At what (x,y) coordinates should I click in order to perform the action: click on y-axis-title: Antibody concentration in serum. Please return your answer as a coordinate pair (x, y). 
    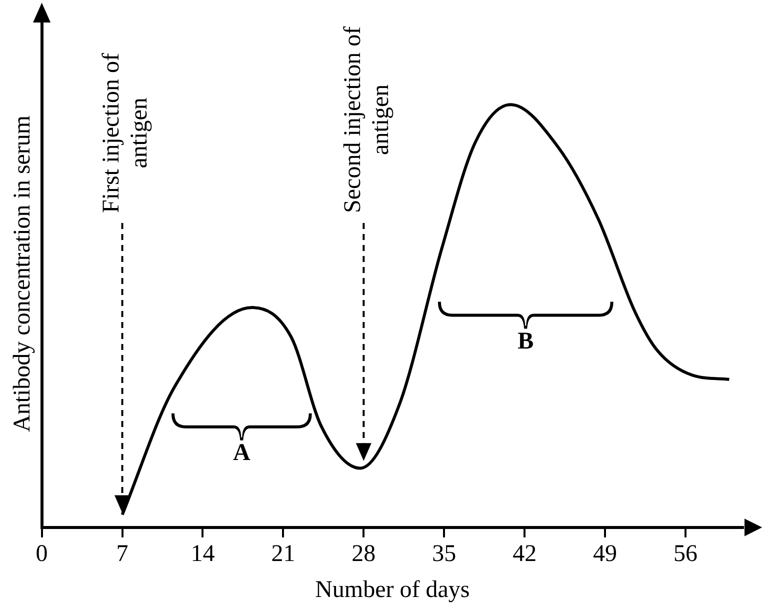
    Looking at the image, I should click on (23, 273).